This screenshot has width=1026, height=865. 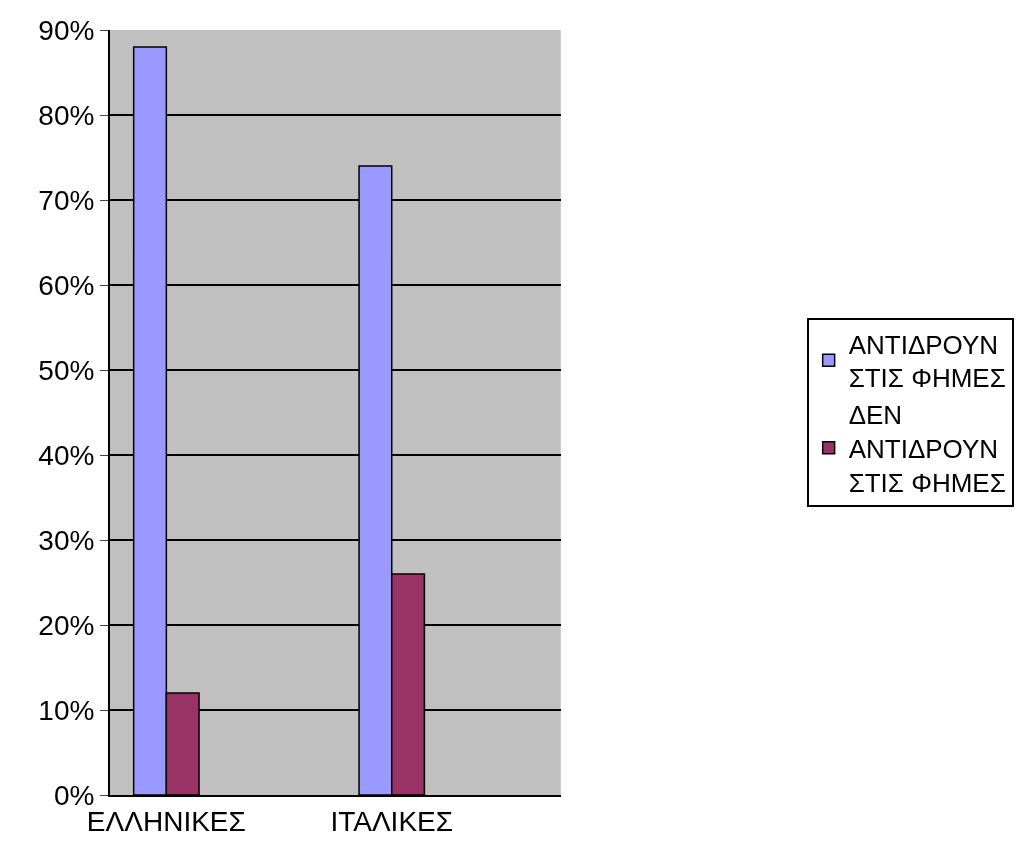 I want to click on y-tick-label: 70%, so click(x=66, y=200).